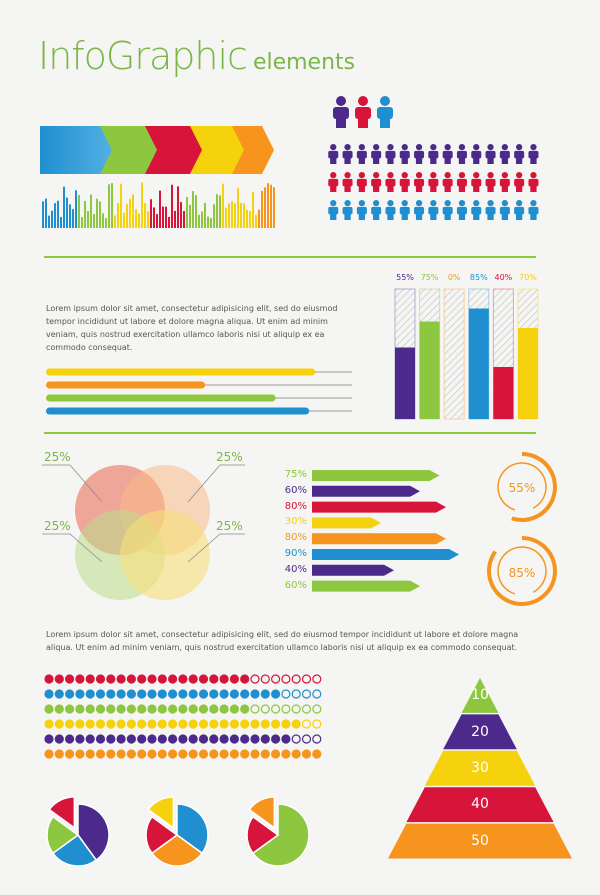  What do you see at coordinates (157, 177) in the screenshot?
I see `chevron-arrows-graphic` at bounding box center [157, 177].